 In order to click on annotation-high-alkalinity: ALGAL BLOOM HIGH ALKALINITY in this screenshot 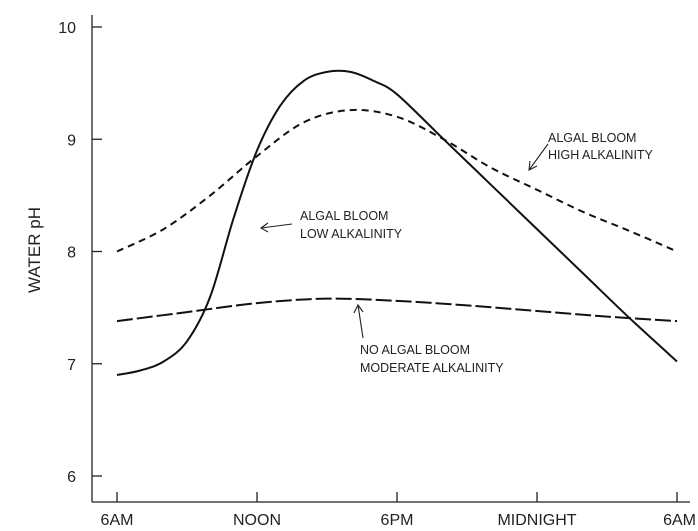, I will do `click(591, 151)`.